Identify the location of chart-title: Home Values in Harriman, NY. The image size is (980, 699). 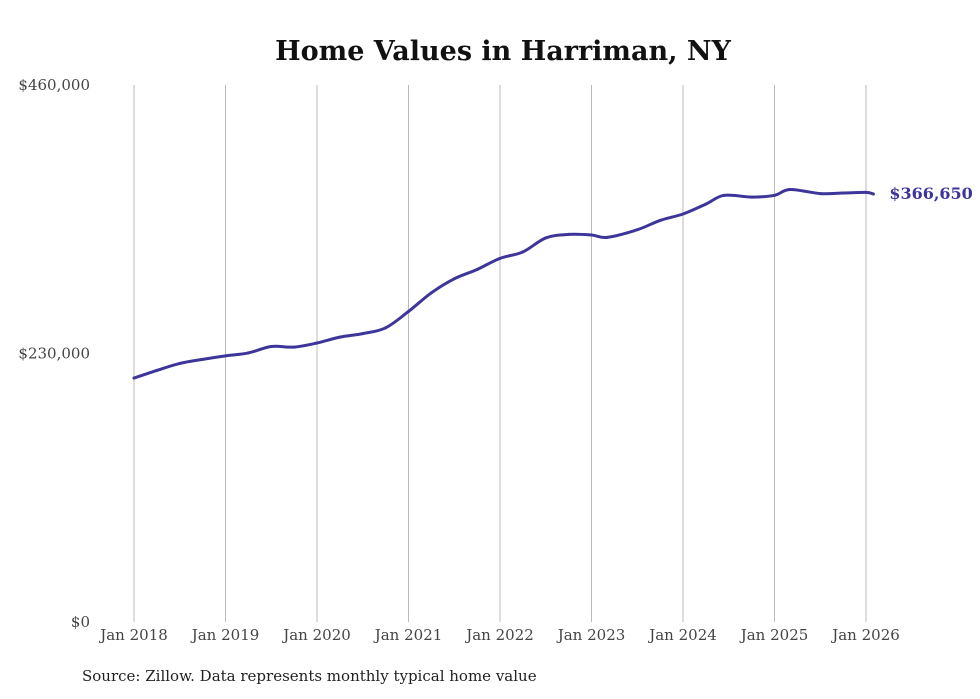
(503, 51).